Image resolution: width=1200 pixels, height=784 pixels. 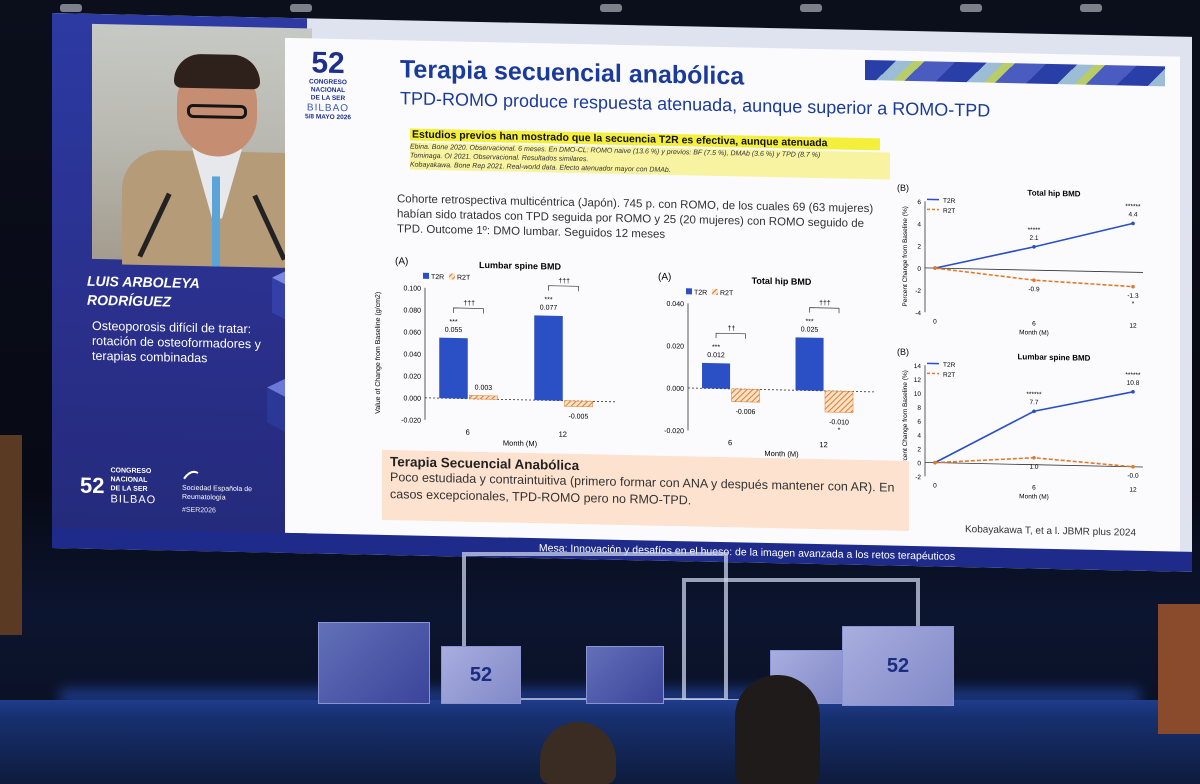 What do you see at coordinates (520, 266) in the screenshot?
I see `chart-title: Lumbar spine BMD` at bounding box center [520, 266].